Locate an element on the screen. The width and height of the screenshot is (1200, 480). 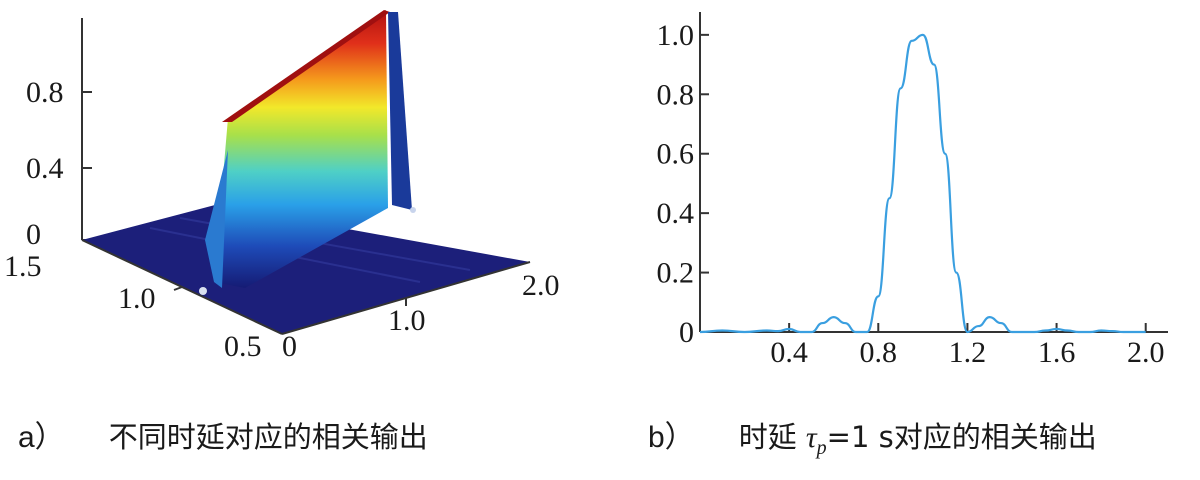
z-tick-label: 0.4 is located at coordinates (45, 168).